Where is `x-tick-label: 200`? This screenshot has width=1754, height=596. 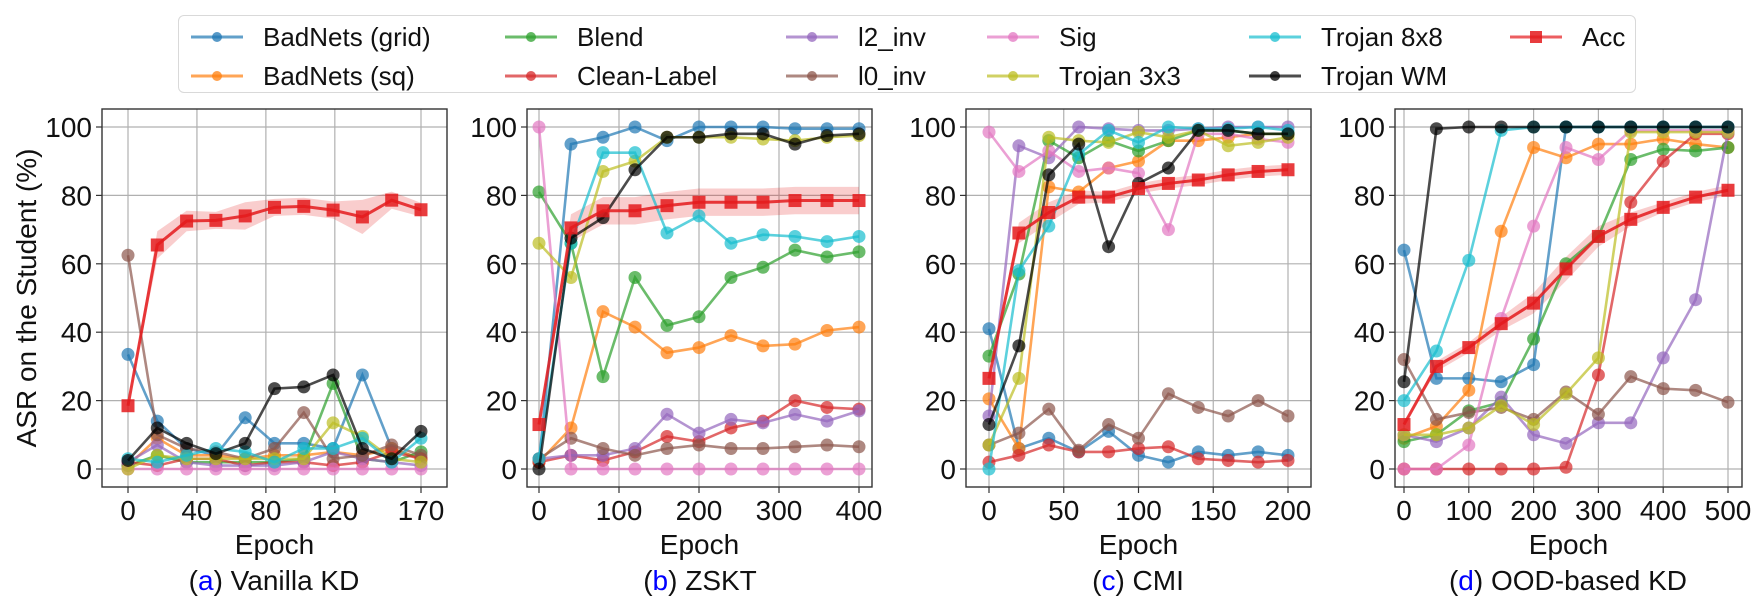
x-tick-label: 200 is located at coordinates (1533, 510).